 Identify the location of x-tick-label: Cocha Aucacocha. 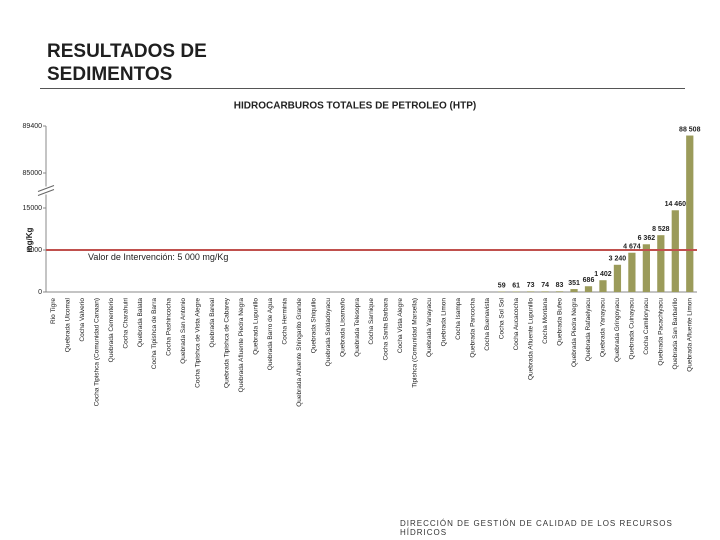
(516, 324).